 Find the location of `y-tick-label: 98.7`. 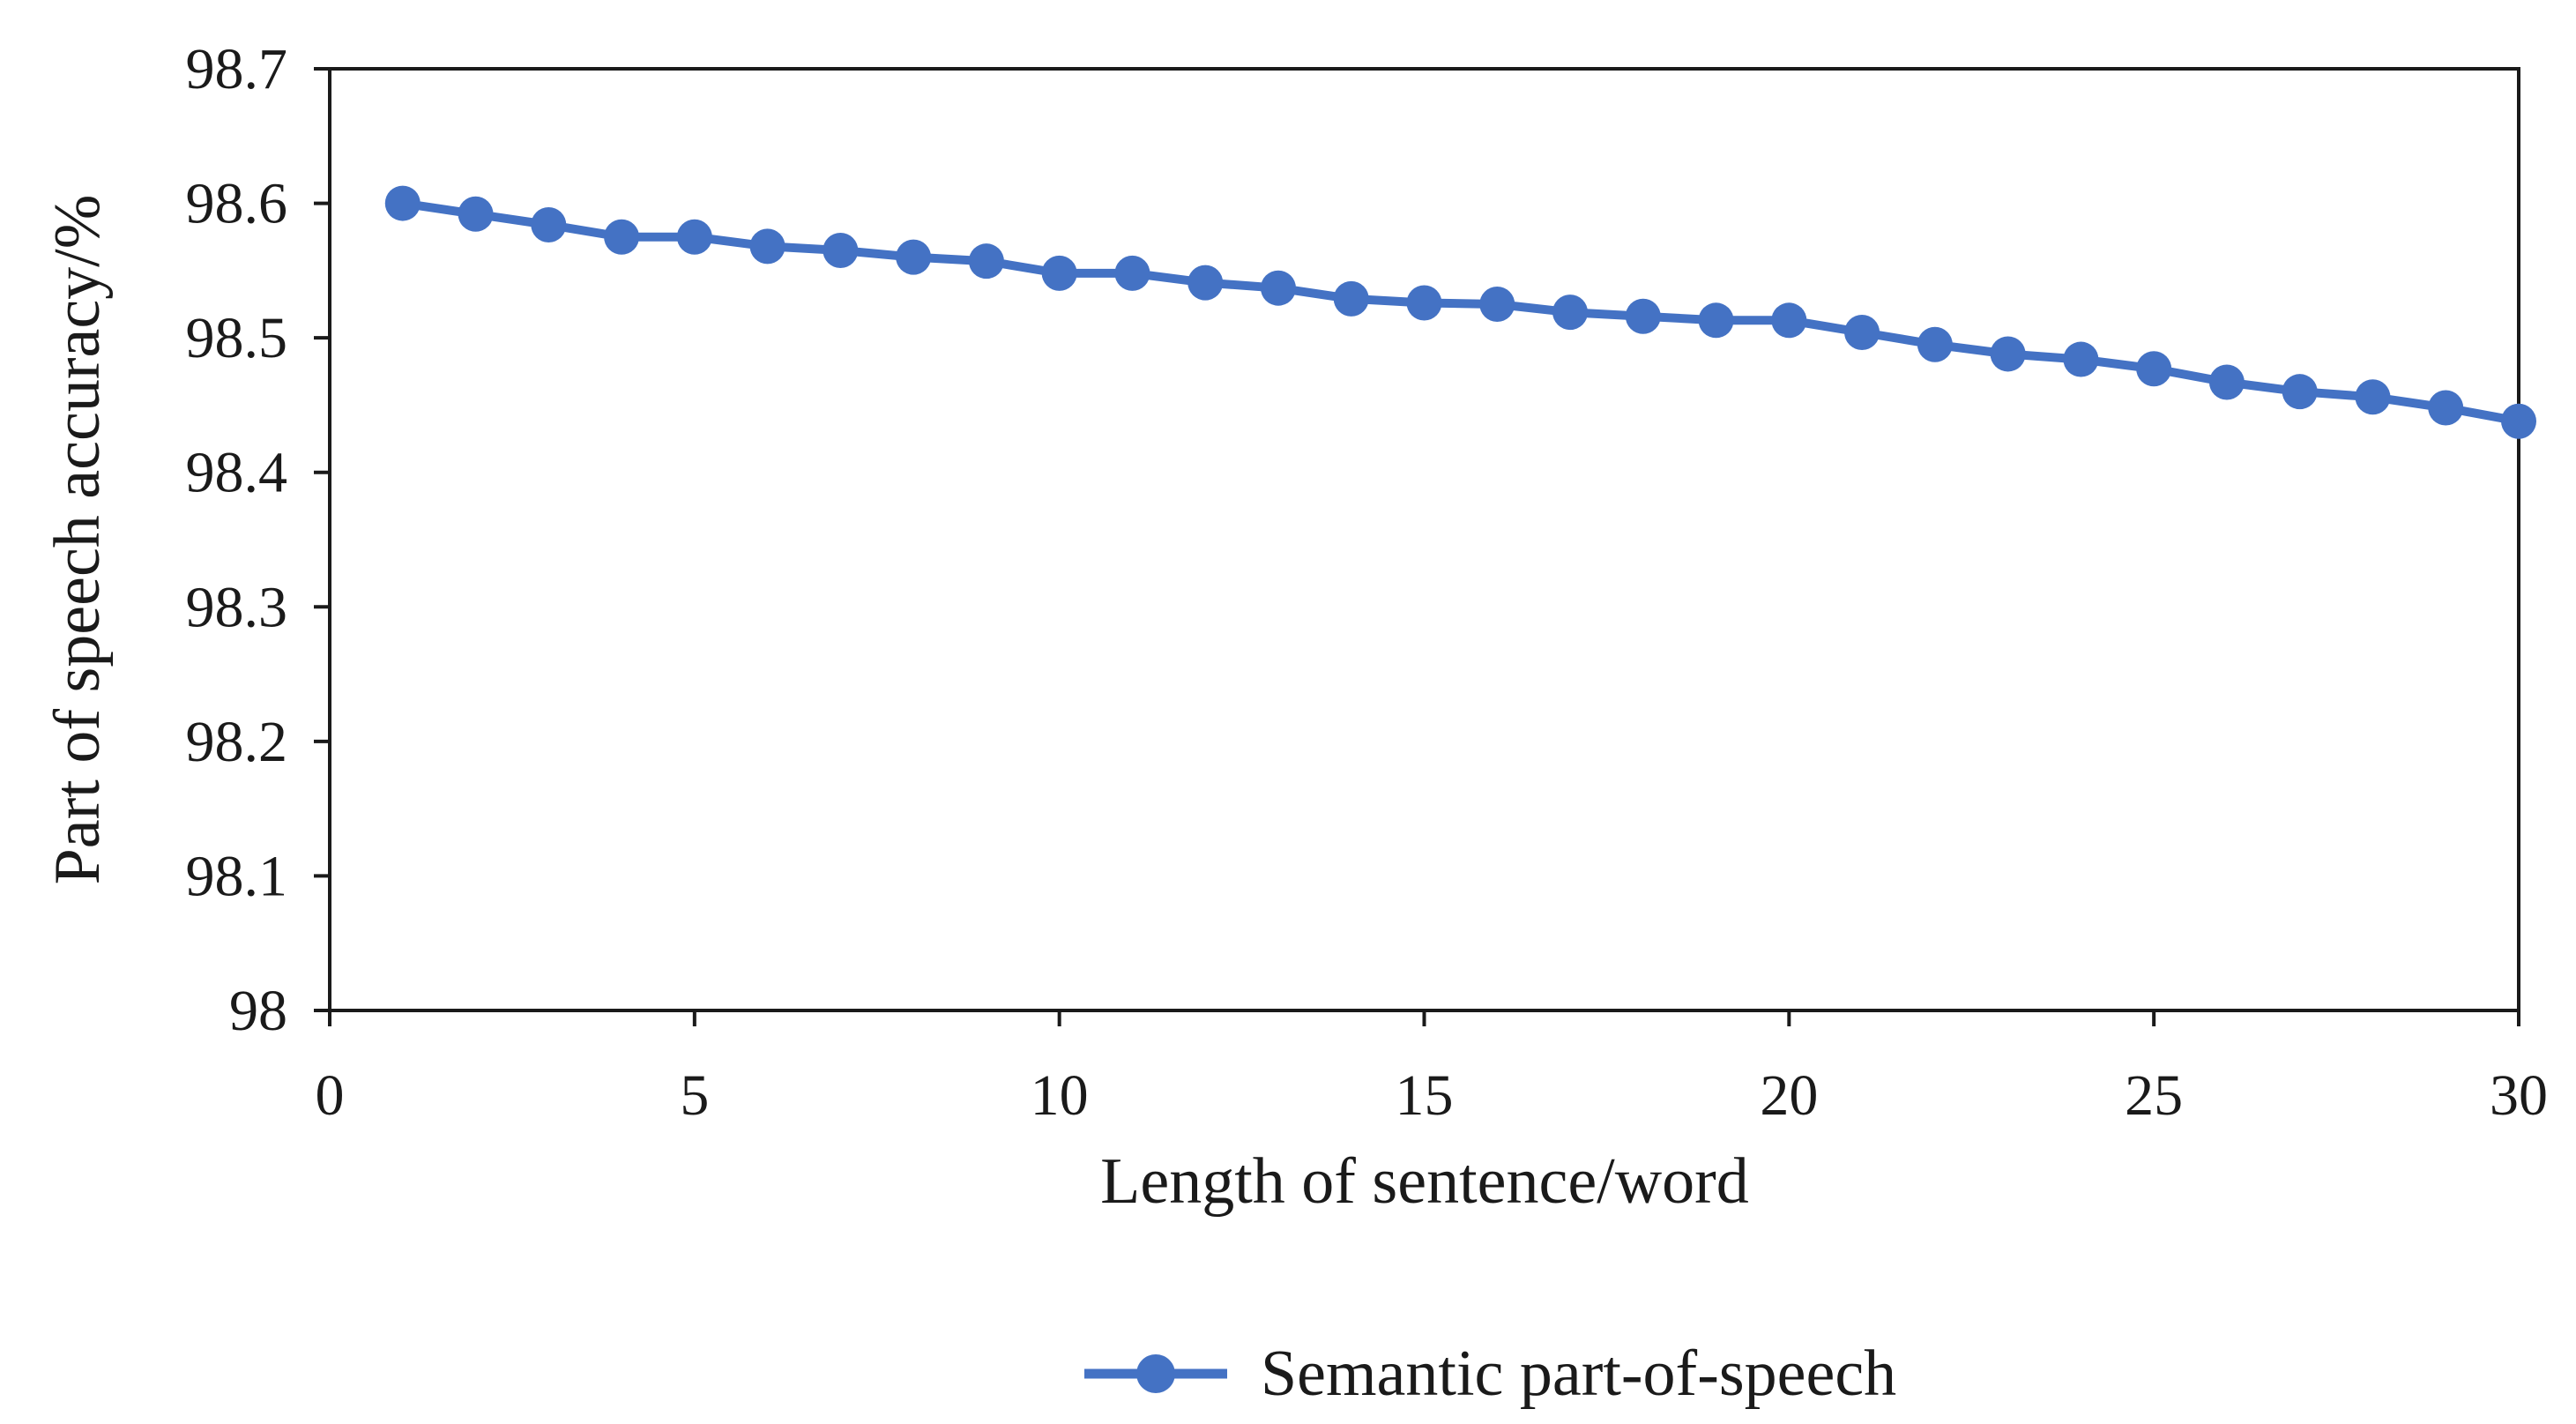

y-tick-label: 98.7 is located at coordinates (237, 69).